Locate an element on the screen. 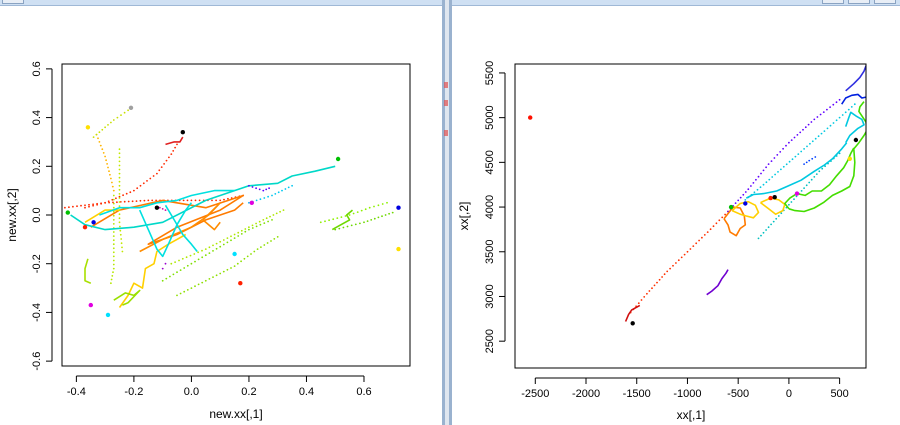  minimize-button is located at coordinates (833, 2).